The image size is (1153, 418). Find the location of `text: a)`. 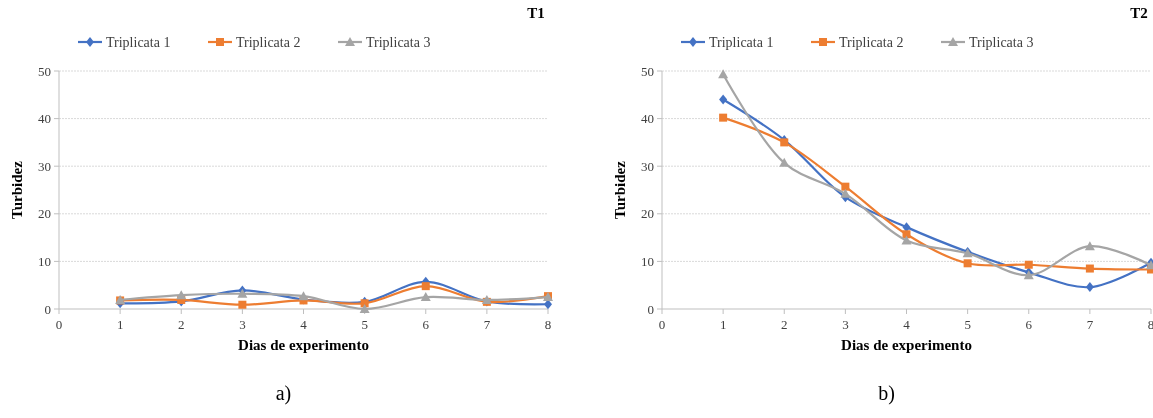

text: a) is located at coordinates (283, 393).